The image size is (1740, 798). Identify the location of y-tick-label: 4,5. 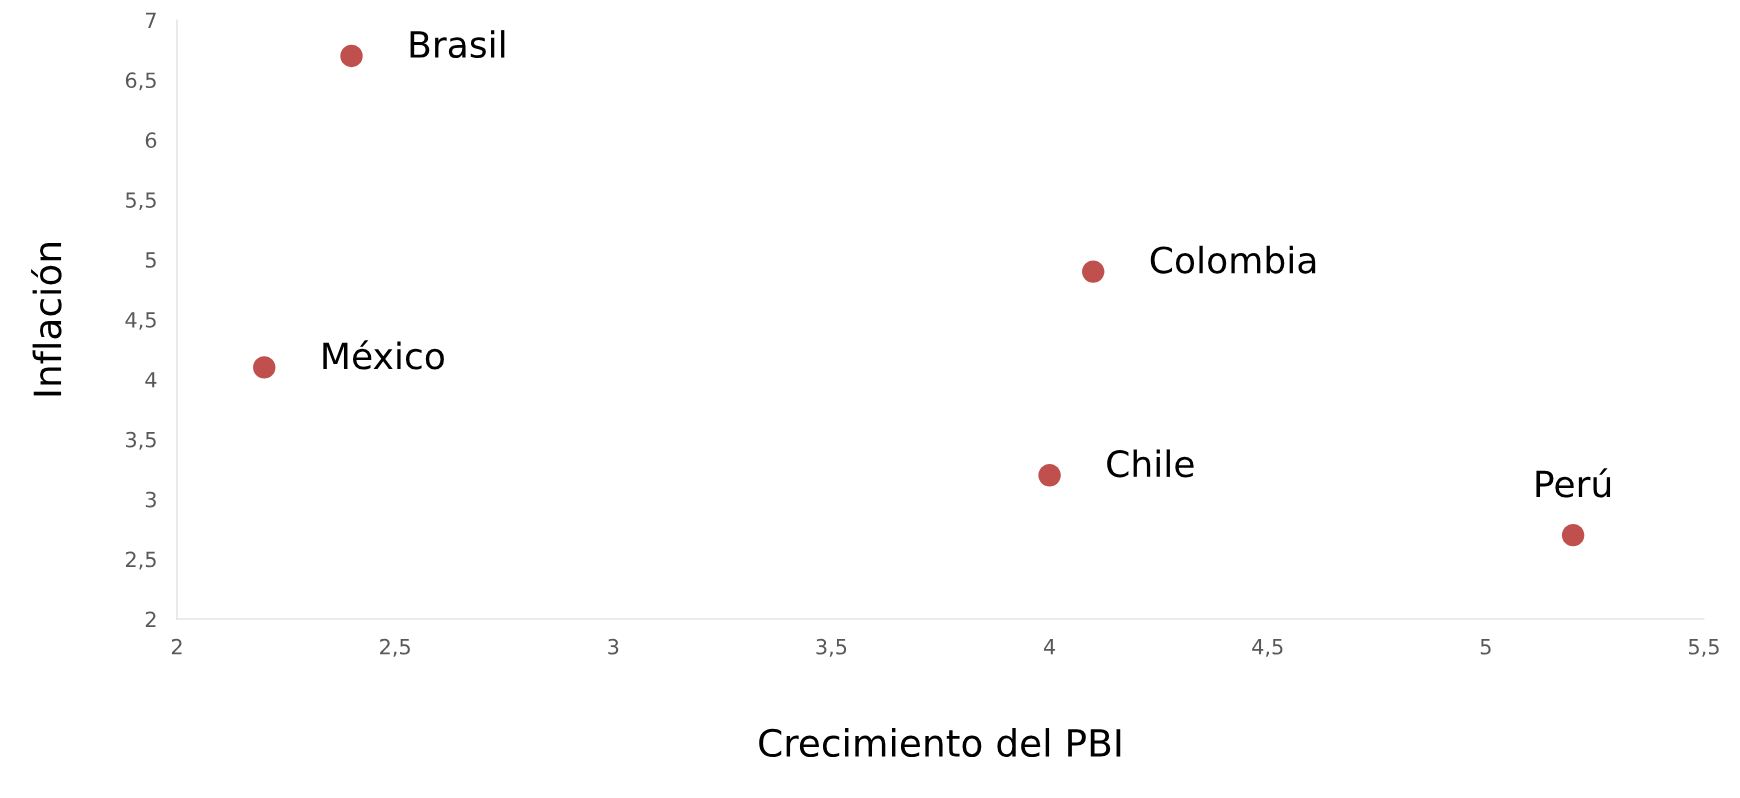
(140, 321).